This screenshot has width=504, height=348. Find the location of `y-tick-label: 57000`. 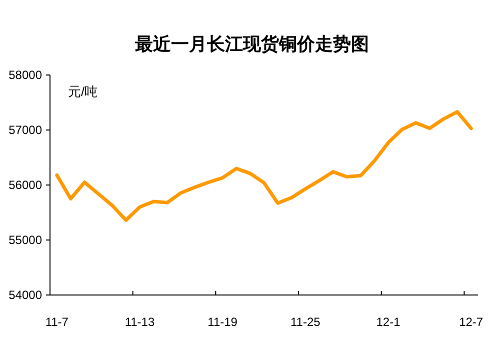

y-tick-label: 57000 is located at coordinates (25, 130).